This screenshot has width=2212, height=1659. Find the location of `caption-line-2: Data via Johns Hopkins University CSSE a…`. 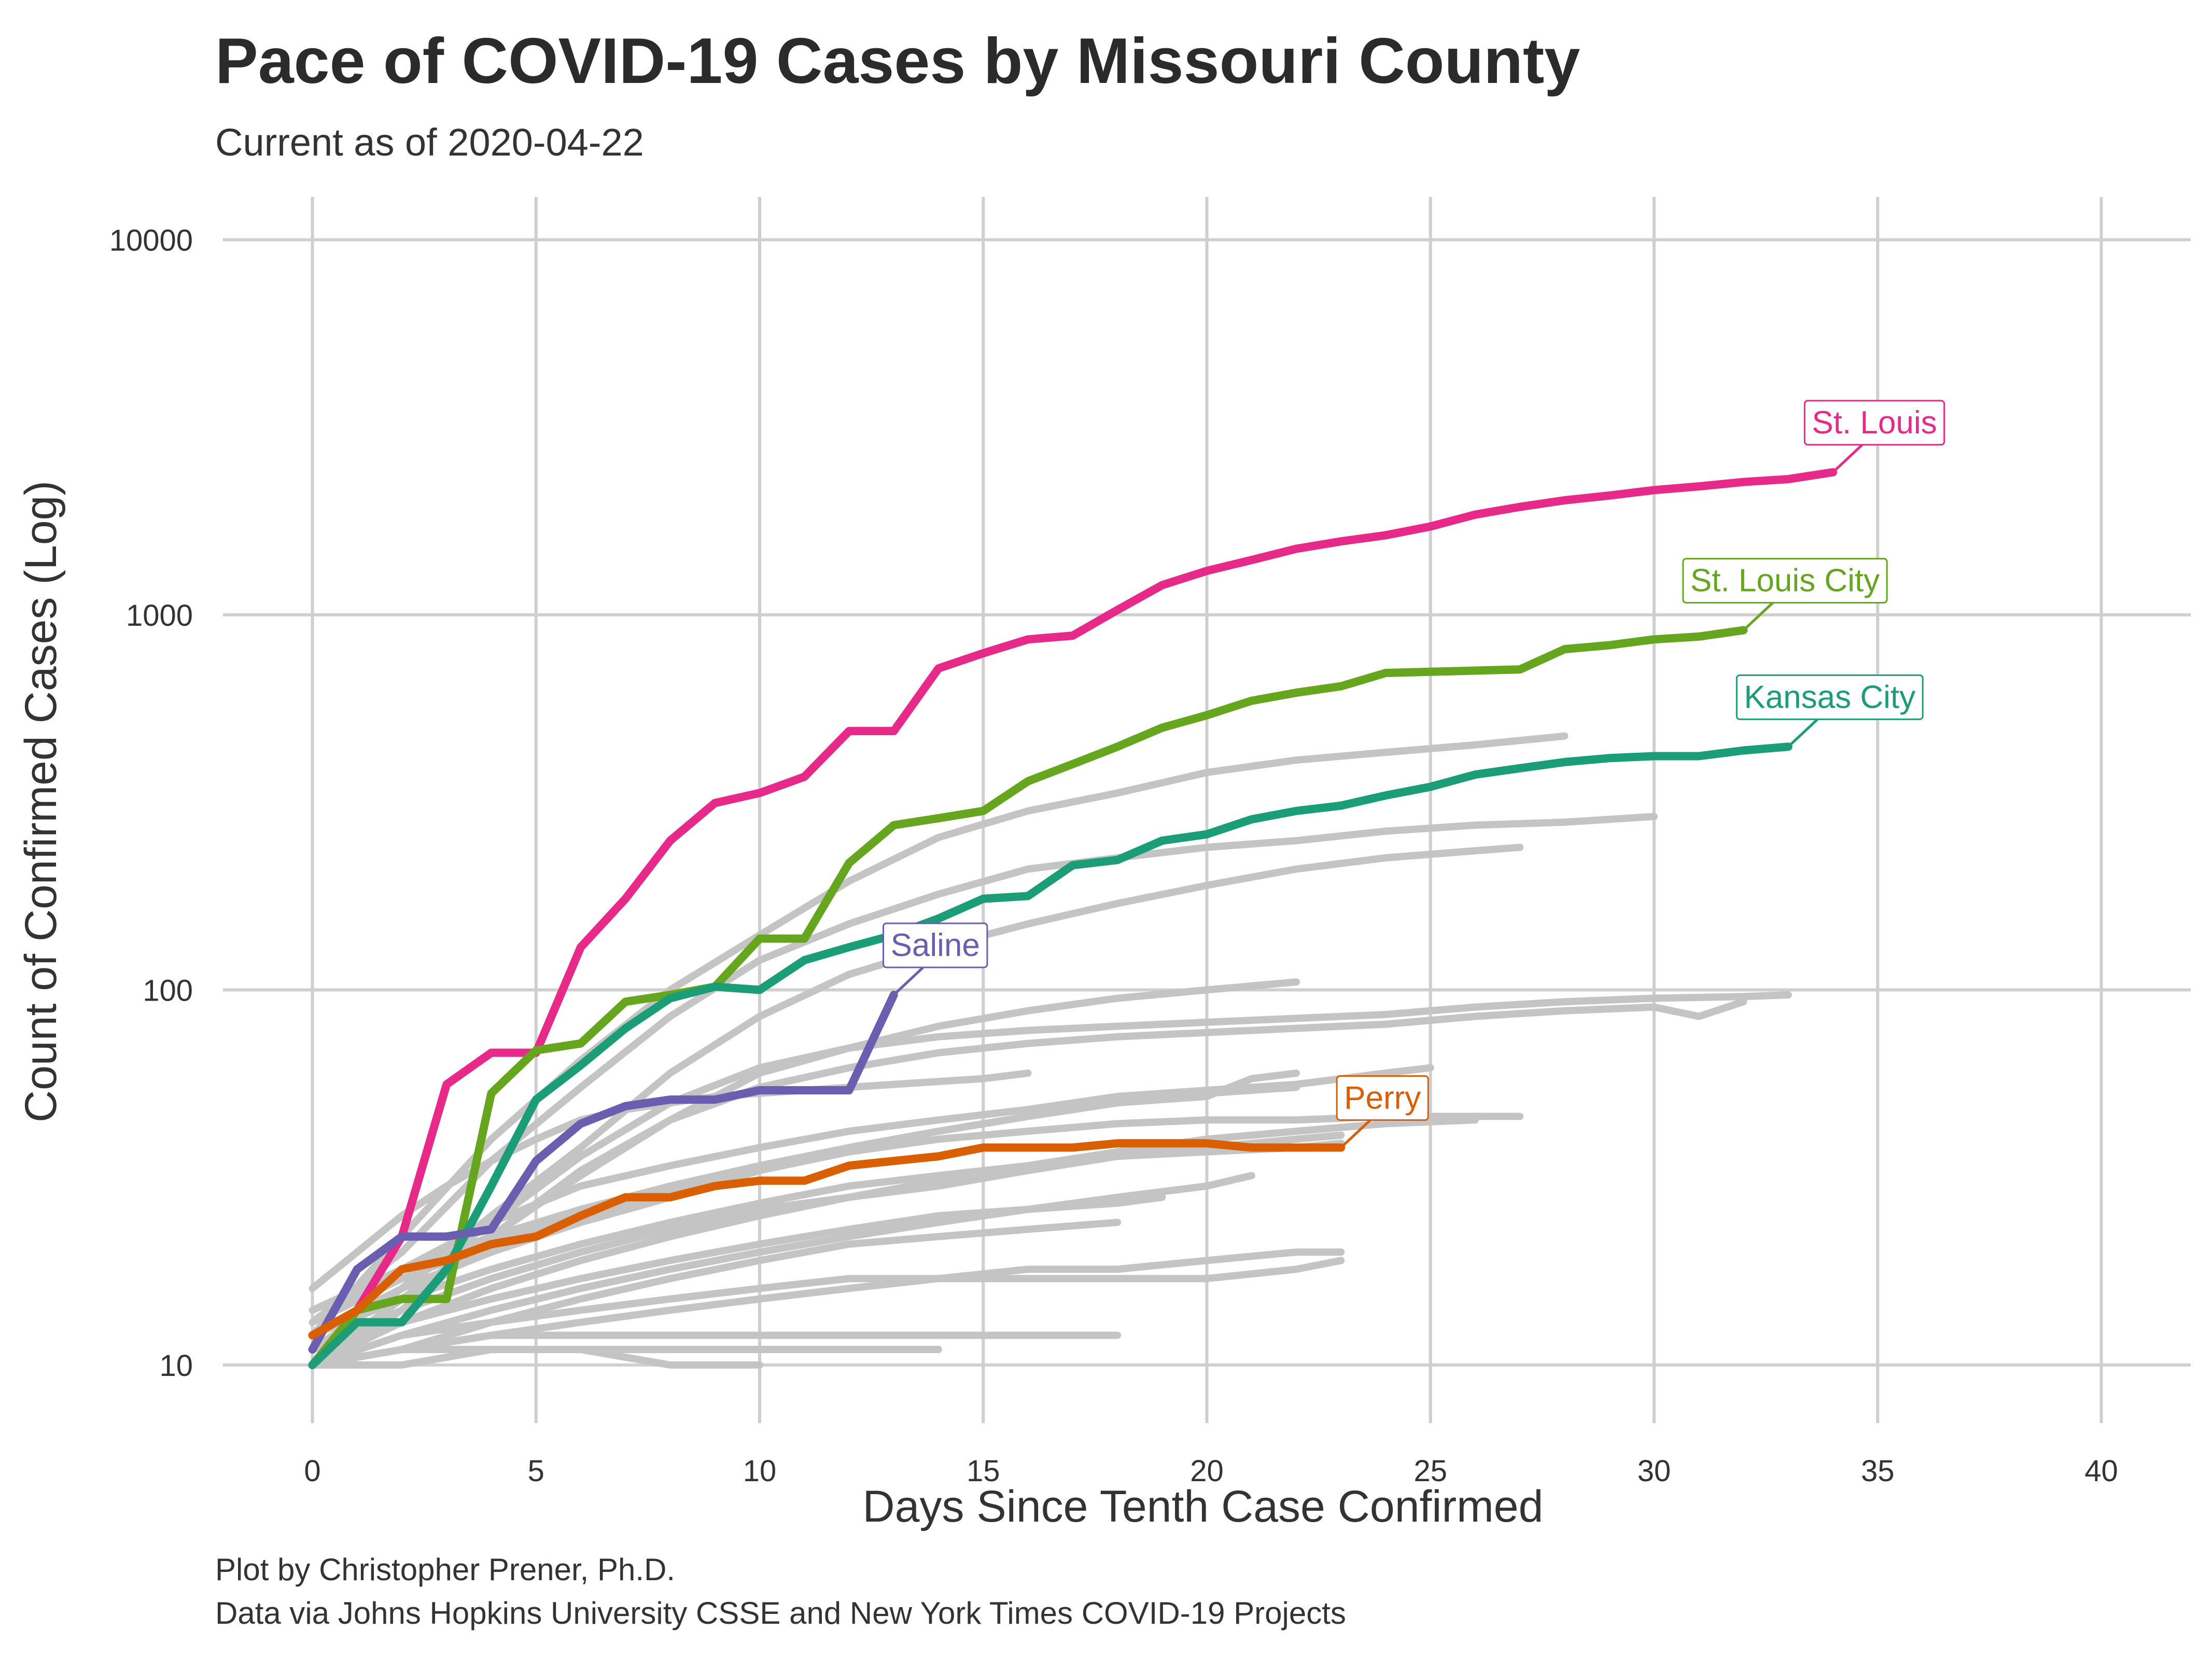

caption-line-2: Data via Johns Hopkins University CSSE a… is located at coordinates (780, 1613).